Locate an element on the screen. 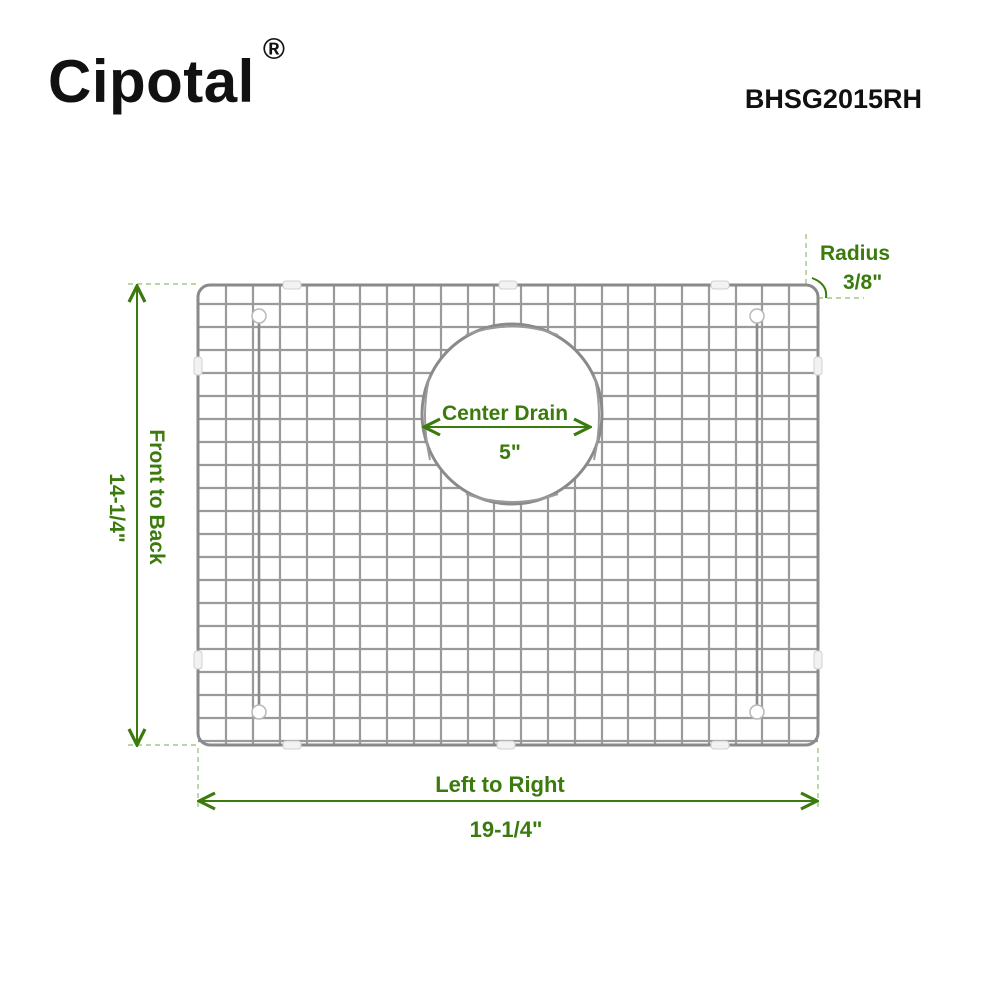  drain-label: Center Drain is located at coordinates (505, 413).